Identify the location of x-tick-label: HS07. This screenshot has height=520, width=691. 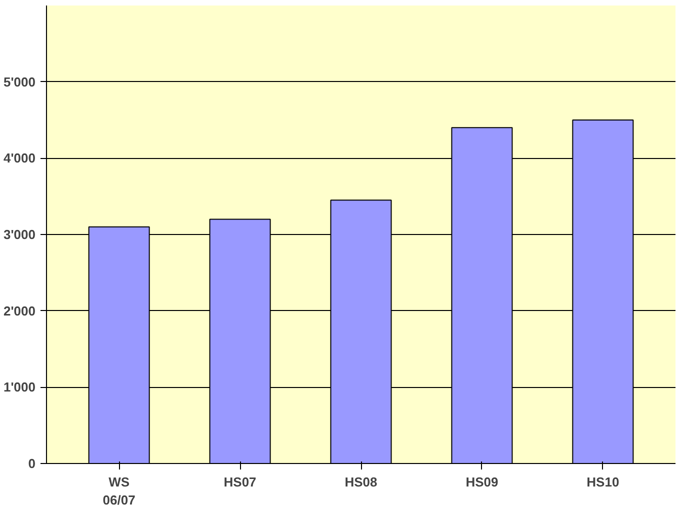
(240, 482).